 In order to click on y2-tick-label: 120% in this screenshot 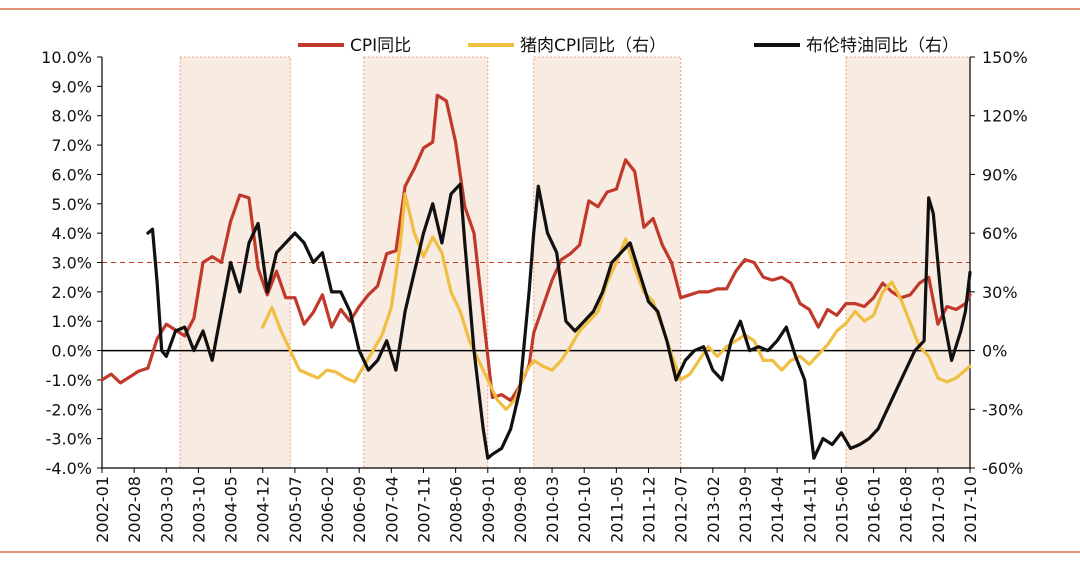, I will do `click(1005, 116)`.